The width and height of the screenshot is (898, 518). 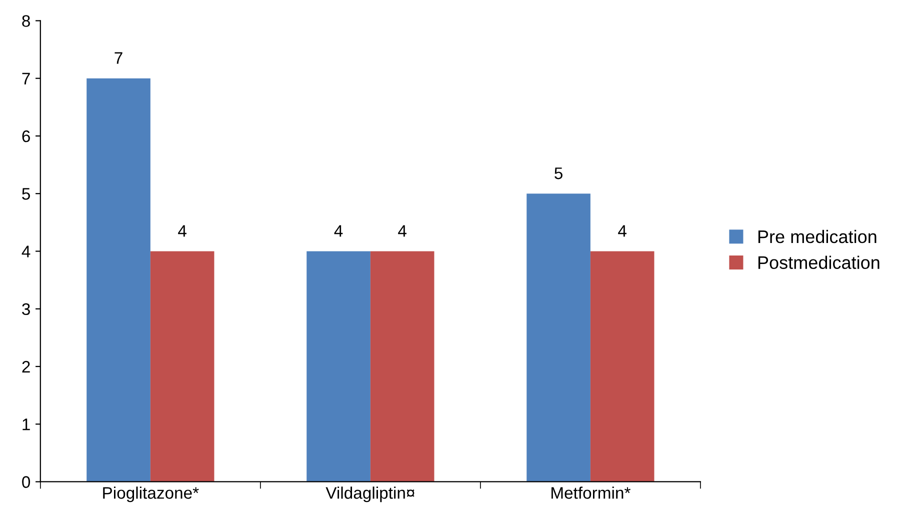 What do you see at coordinates (26, 252) in the screenshot?
I see `y-tick-label: 4` at bounding box center [26, 252].